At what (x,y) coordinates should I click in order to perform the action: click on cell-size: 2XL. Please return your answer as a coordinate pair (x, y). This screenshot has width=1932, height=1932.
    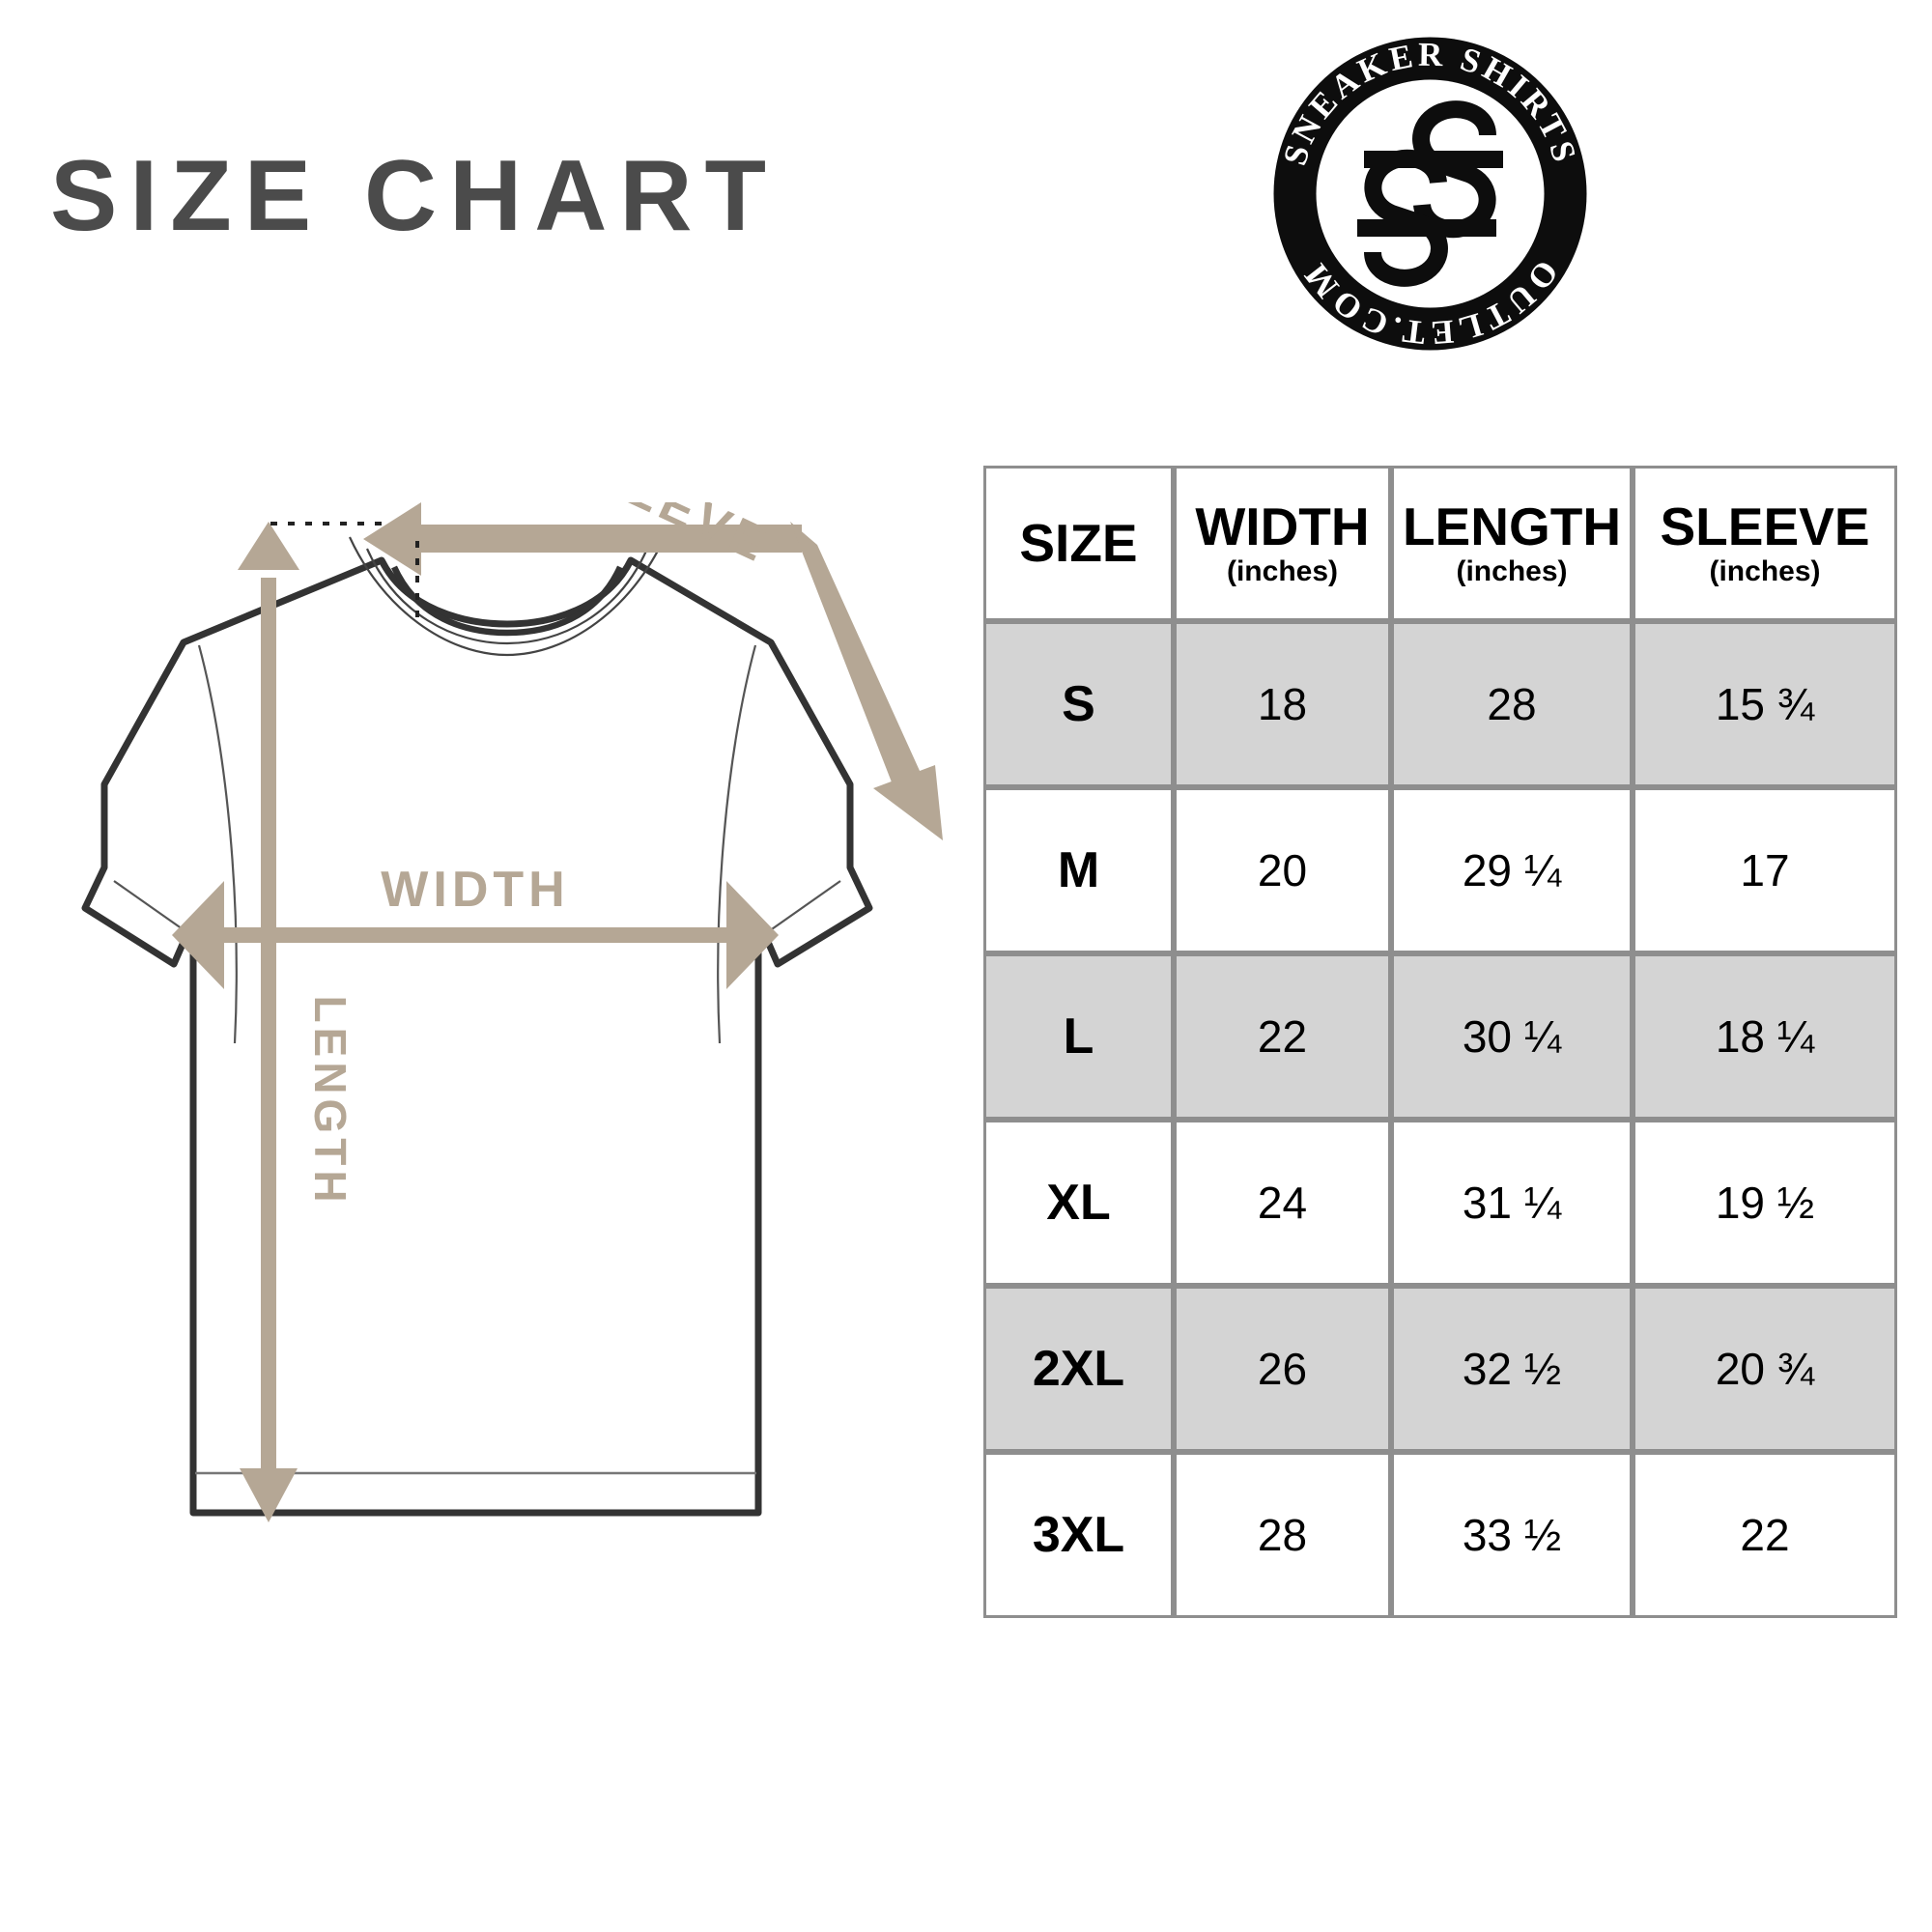
    Looking at the image, I should click on (1078, 1369).